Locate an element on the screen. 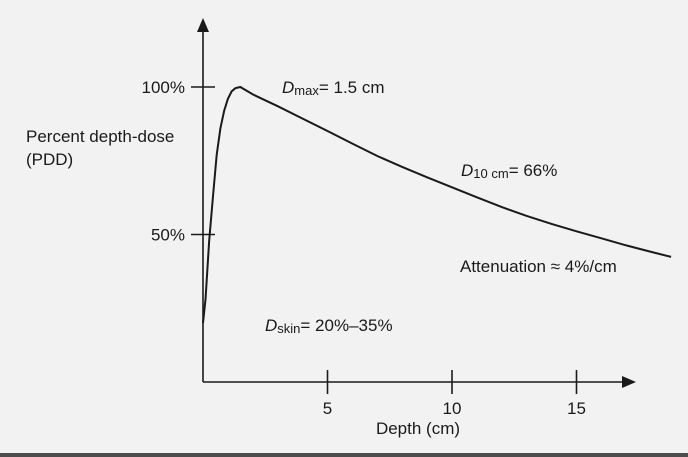 This screenshot has width=688, height=457. annotation-attenuation: Attenuation ≈ 4%/cm is located at coordinates (538, 266).